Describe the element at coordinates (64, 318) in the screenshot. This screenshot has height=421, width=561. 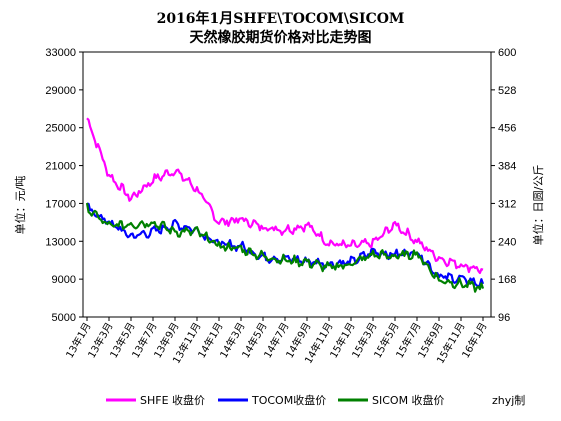
I see `y-left-tick-label: 5000` at that location.